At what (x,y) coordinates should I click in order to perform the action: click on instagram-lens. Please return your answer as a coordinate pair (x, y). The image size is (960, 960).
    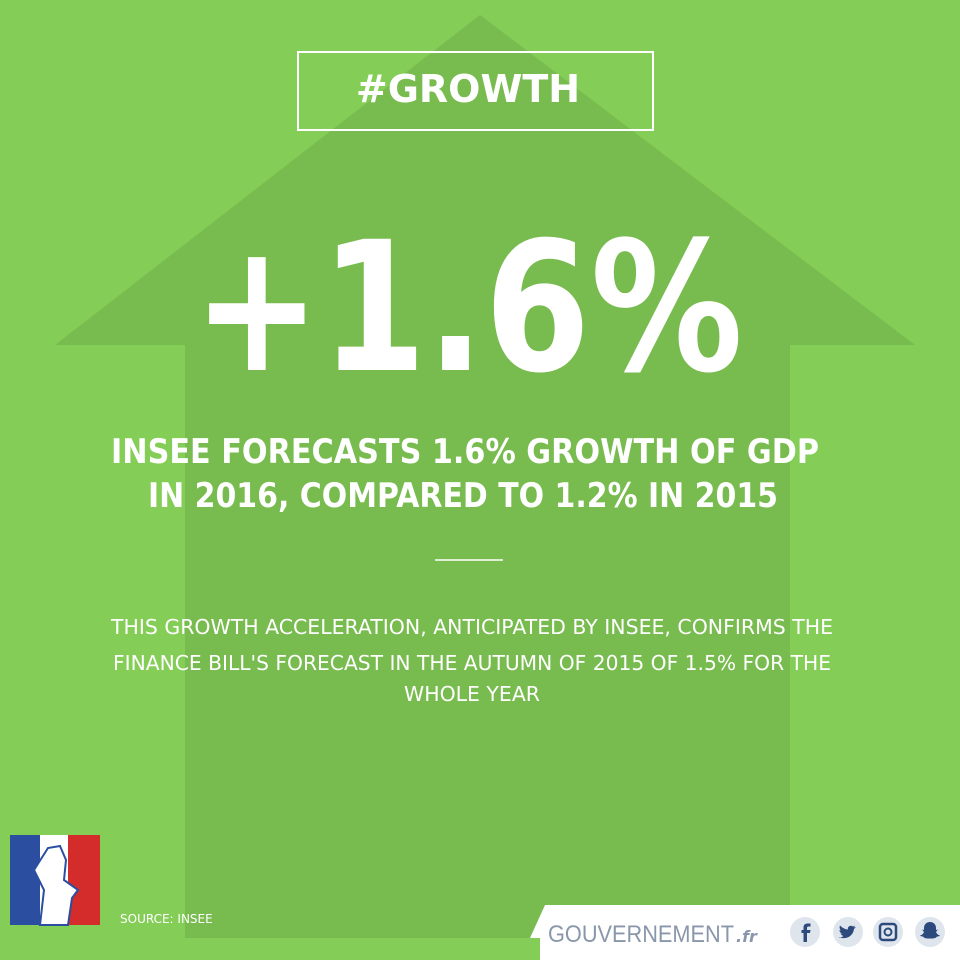
    Looking at the image, I should click on (888, 932).